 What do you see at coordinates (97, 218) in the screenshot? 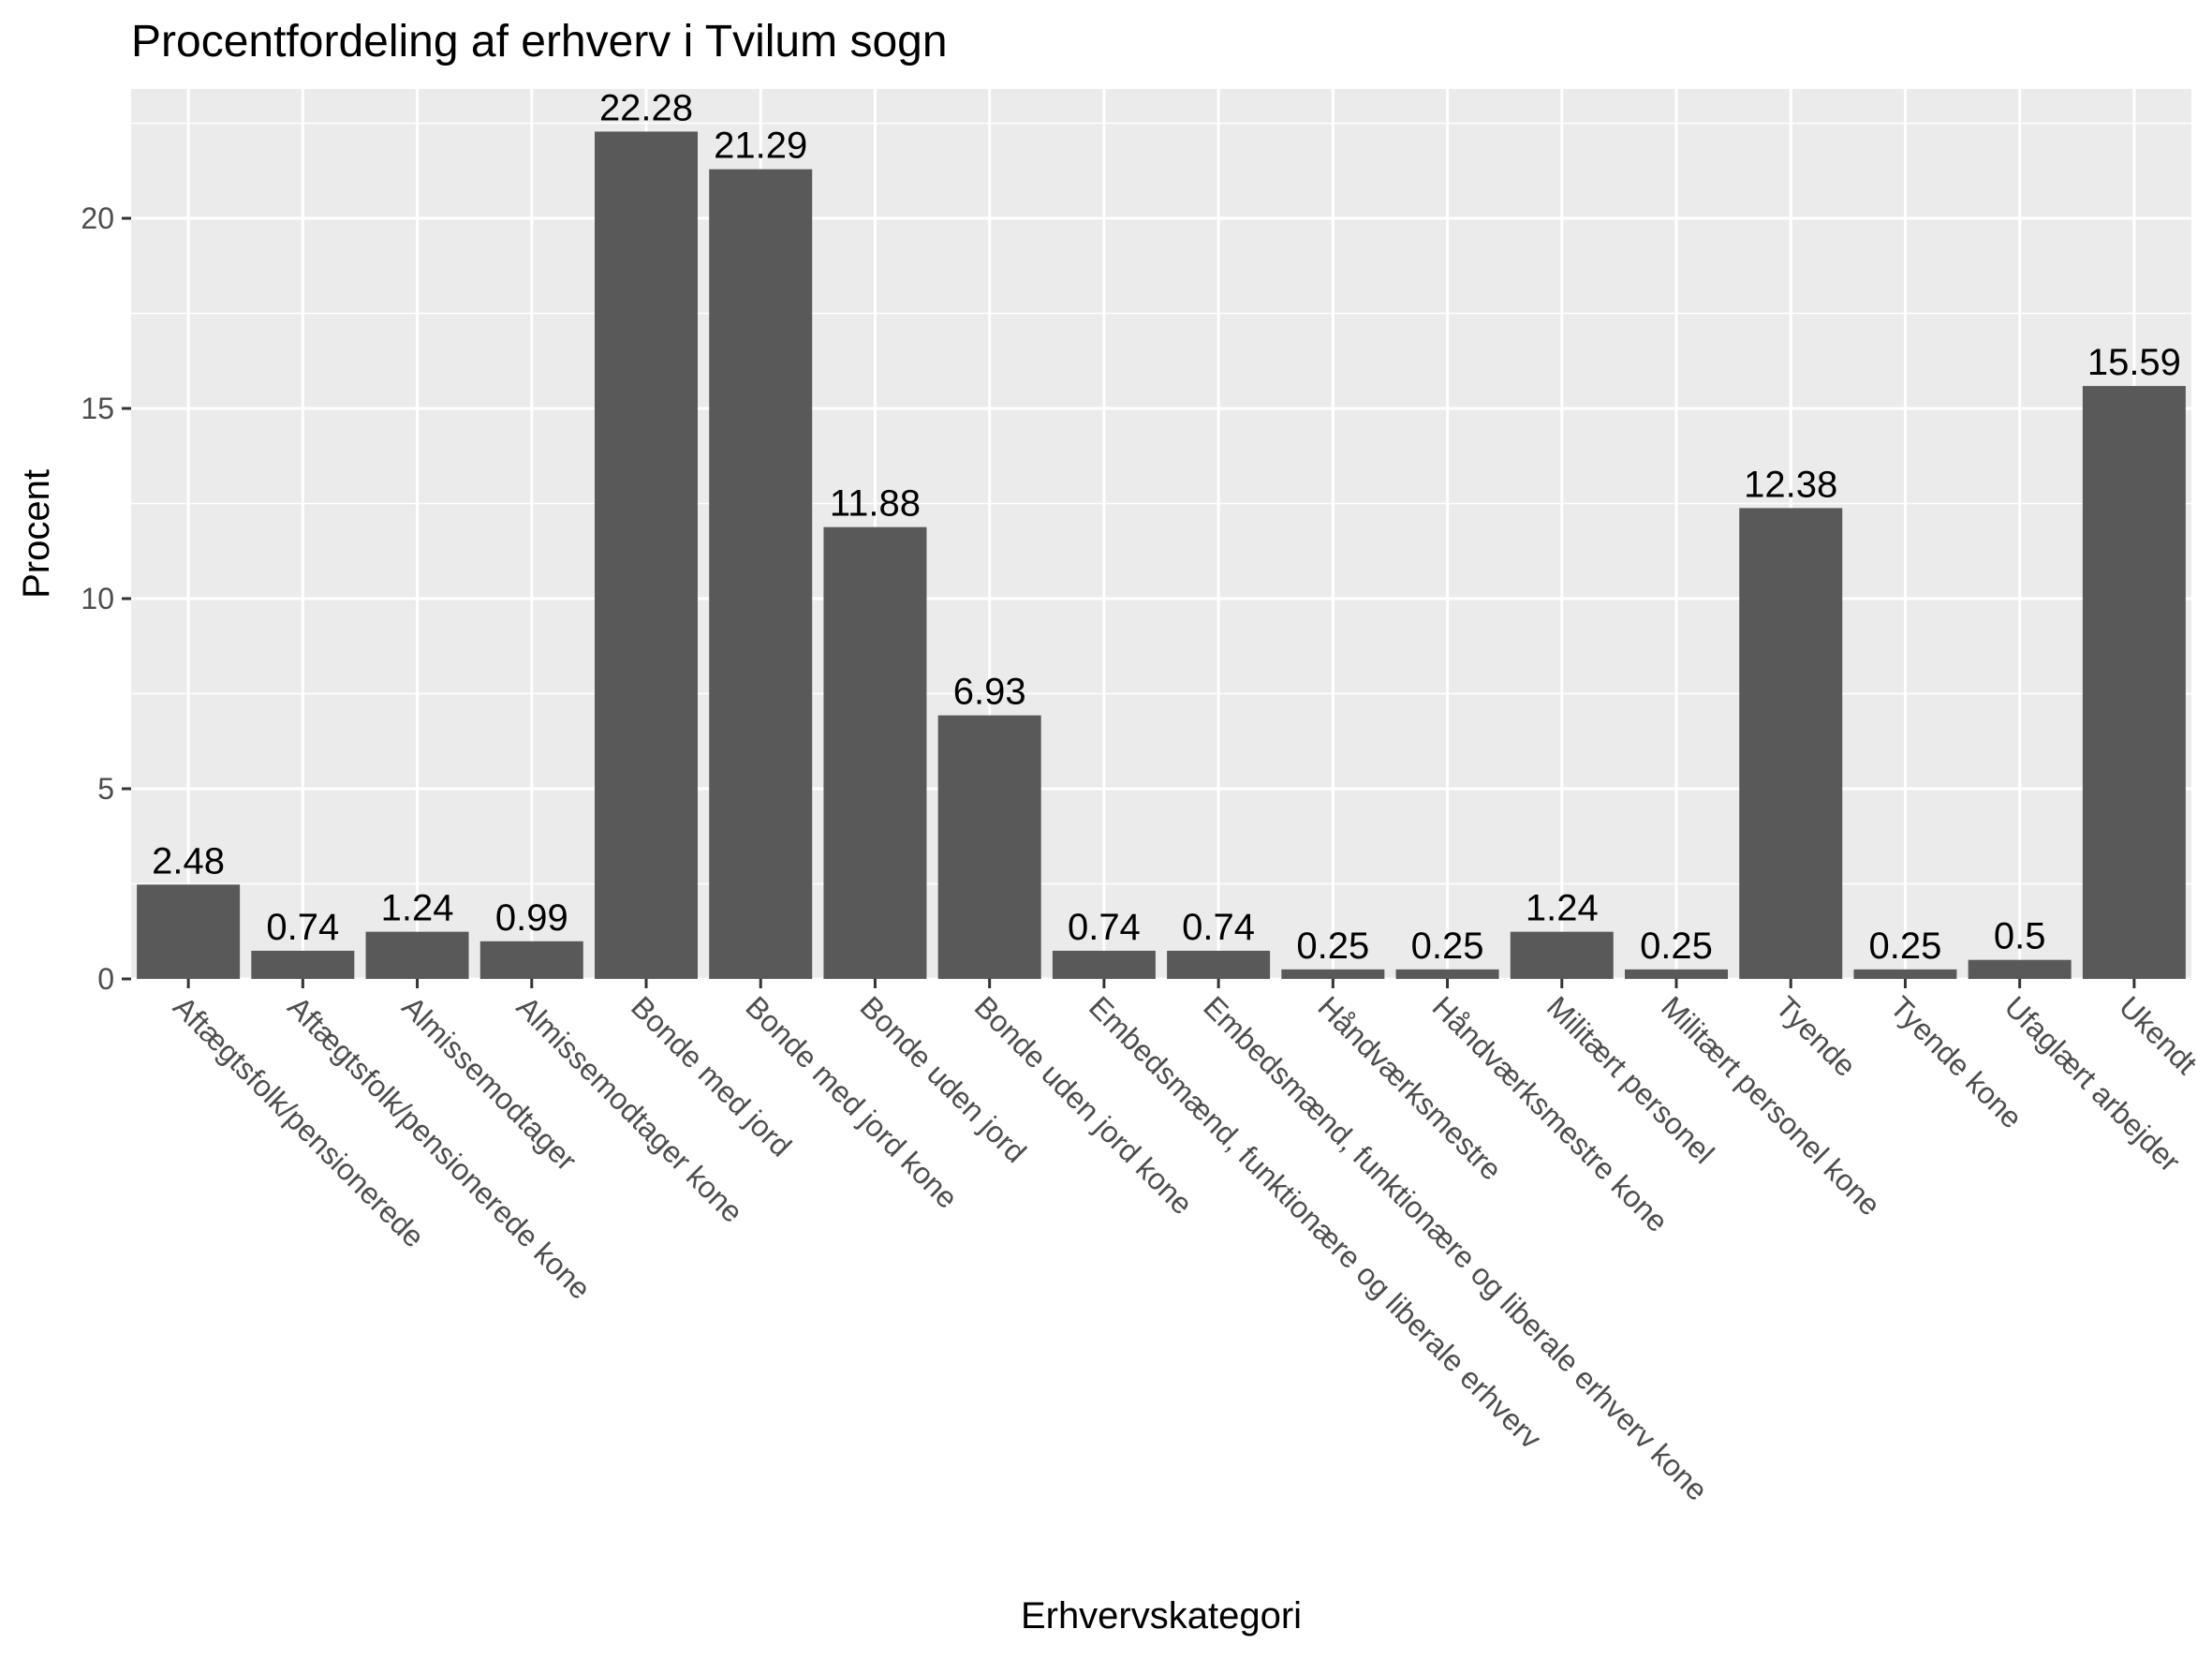
I see `y-tick-label: 20` at bounding box center [97, 218].